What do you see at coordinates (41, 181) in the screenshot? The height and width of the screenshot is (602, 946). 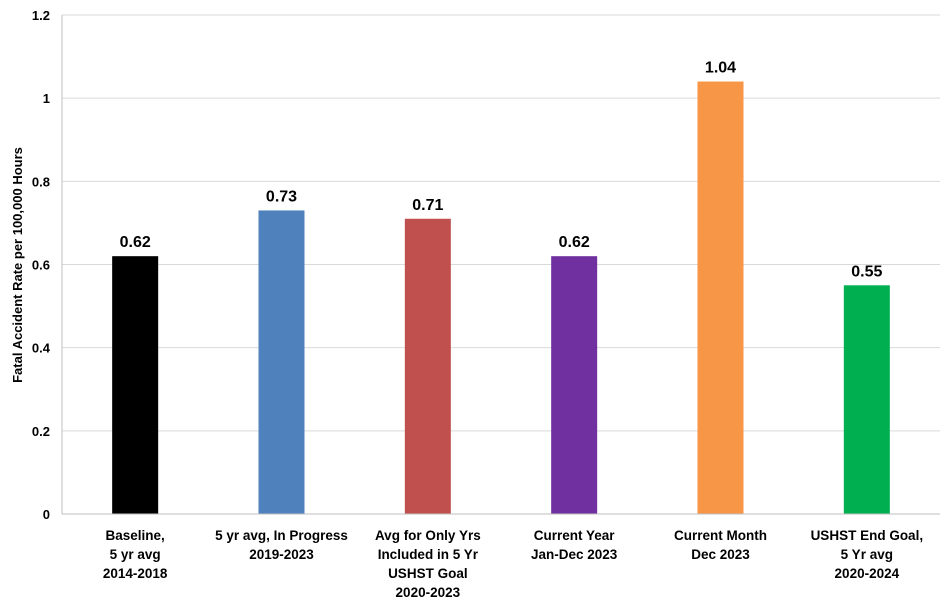 I see `y-tick-label: 0.8` at bounding box center [41, 181].